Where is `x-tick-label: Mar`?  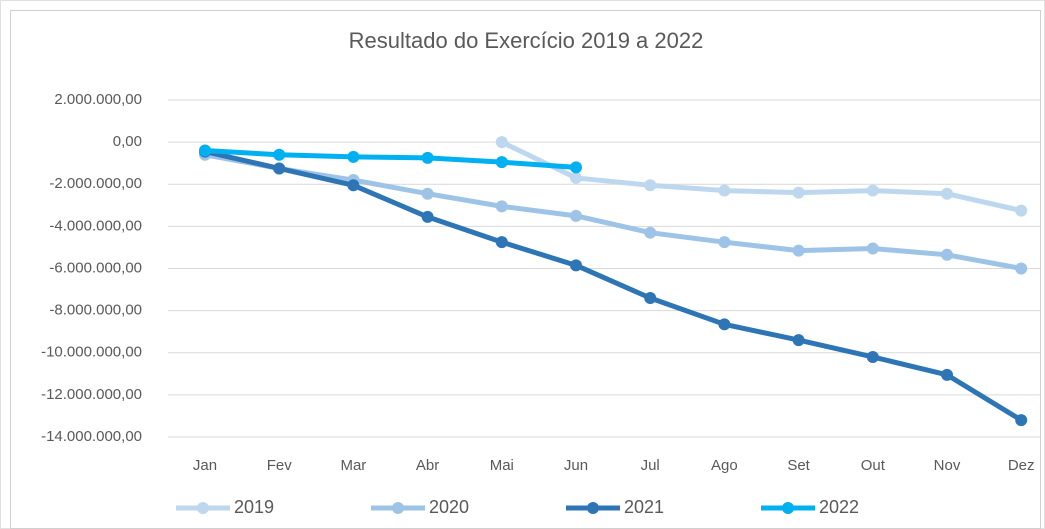
x-tick-label: Mar is located at coordinates (353, 465).